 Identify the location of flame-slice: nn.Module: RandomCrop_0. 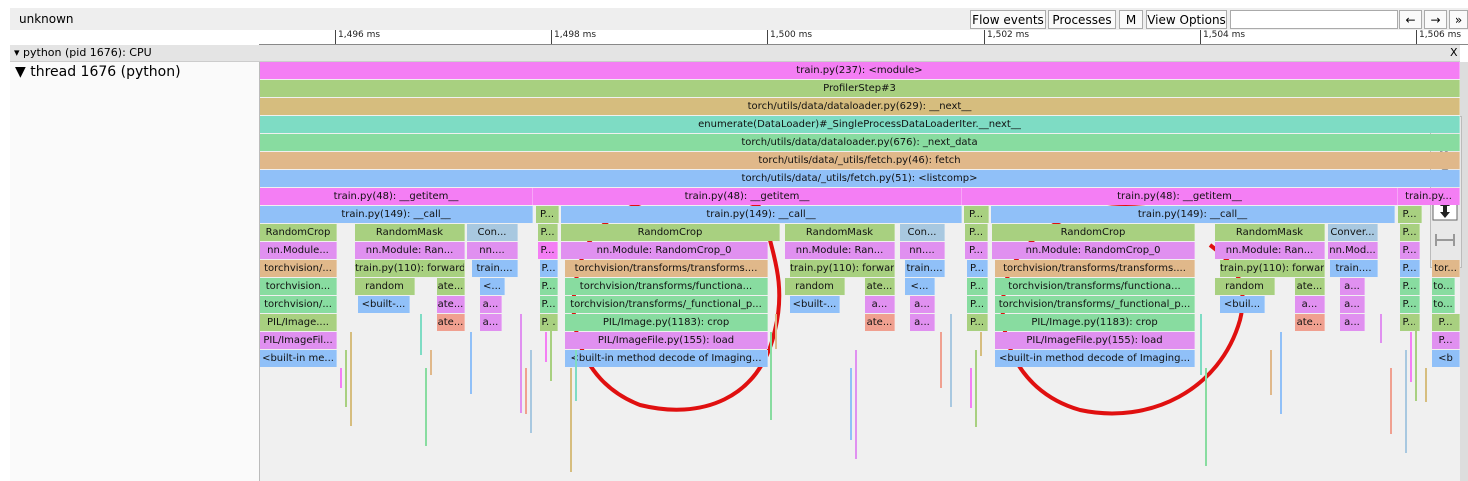
(664, 250).